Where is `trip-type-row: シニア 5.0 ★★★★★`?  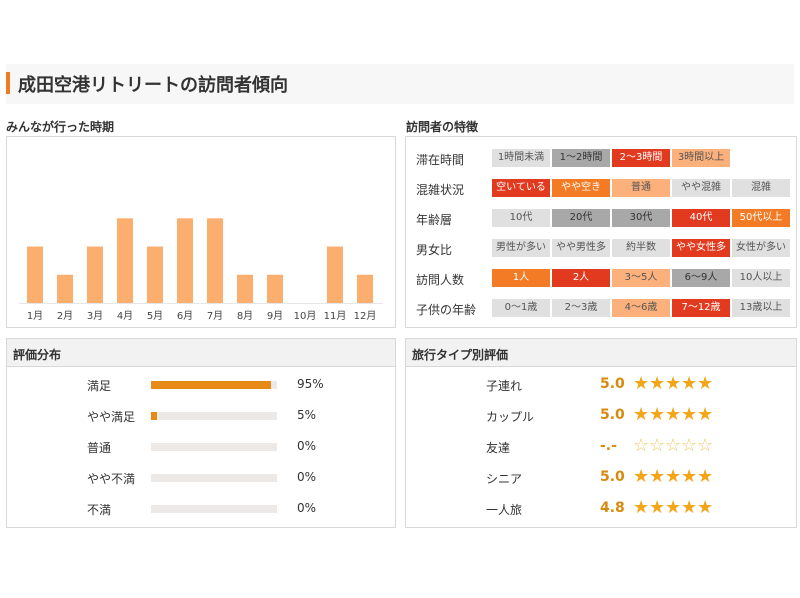 trip-type-row: シニア 5.0 ★★★★★ is located at coordinates (601, 478).